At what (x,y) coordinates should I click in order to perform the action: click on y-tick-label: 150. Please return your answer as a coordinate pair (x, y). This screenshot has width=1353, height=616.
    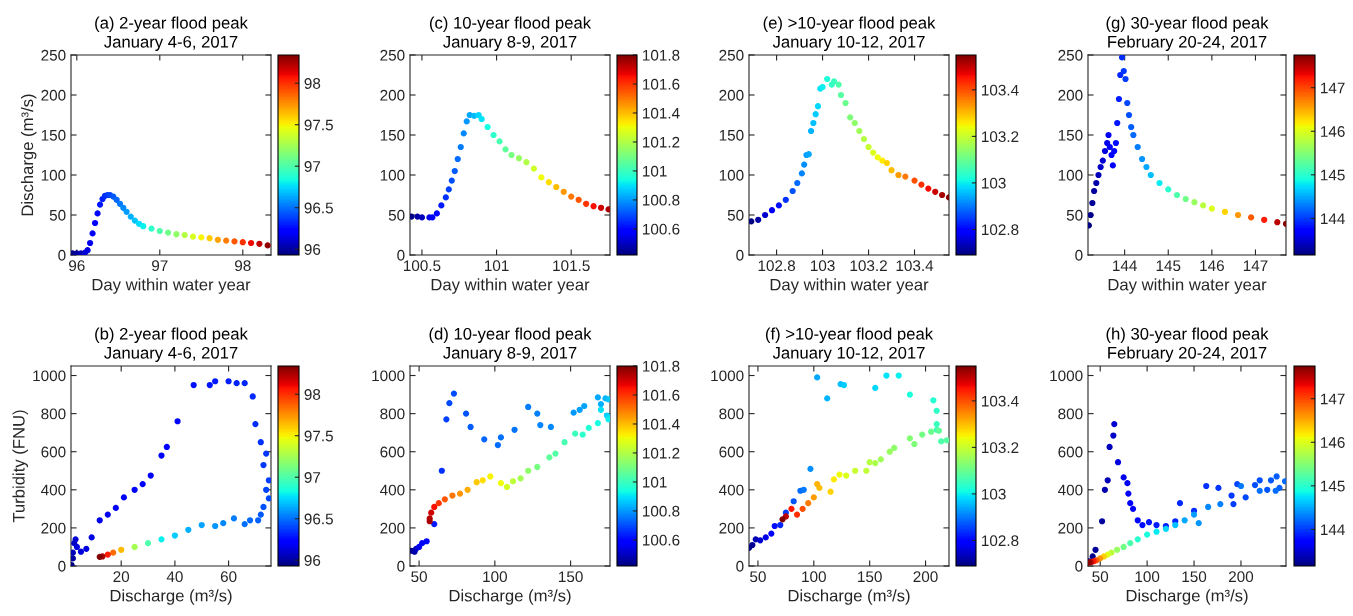
    Looking at the image, I should click on (53, 135).